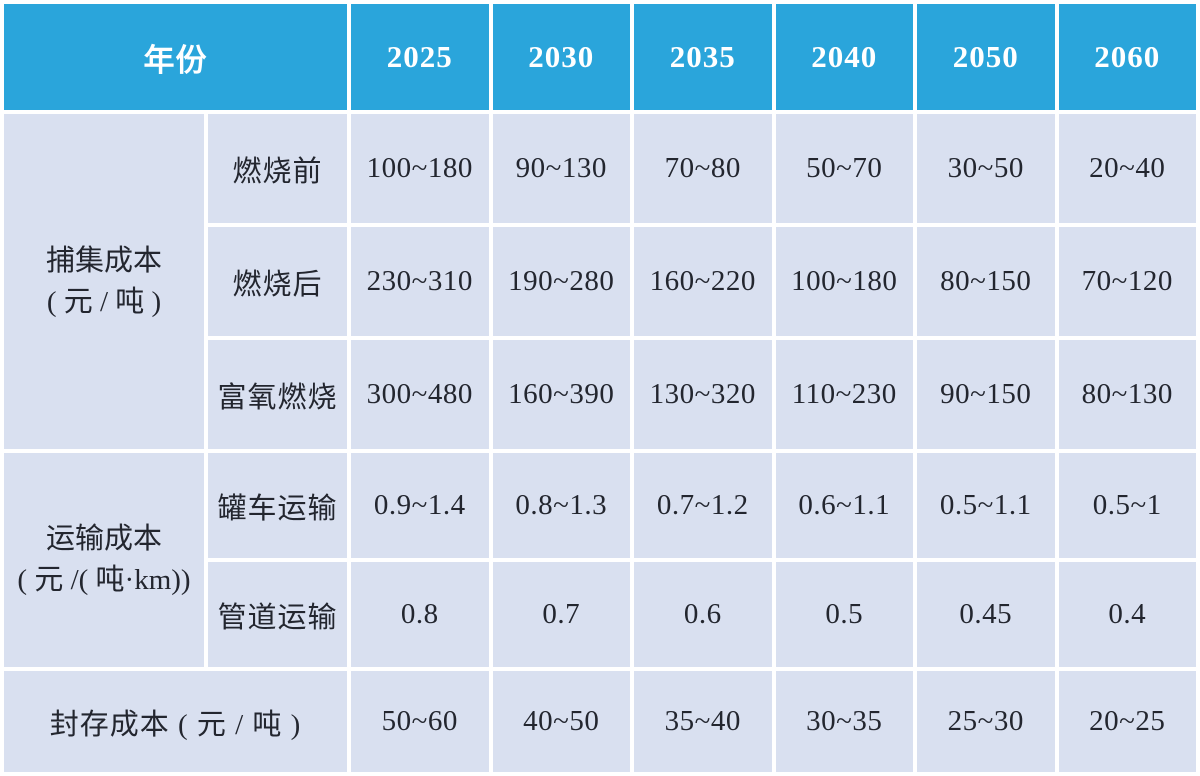  Describe the element at coordinates (703, 168) in the screenshot. I see `value-cell: 70~80` at that location.